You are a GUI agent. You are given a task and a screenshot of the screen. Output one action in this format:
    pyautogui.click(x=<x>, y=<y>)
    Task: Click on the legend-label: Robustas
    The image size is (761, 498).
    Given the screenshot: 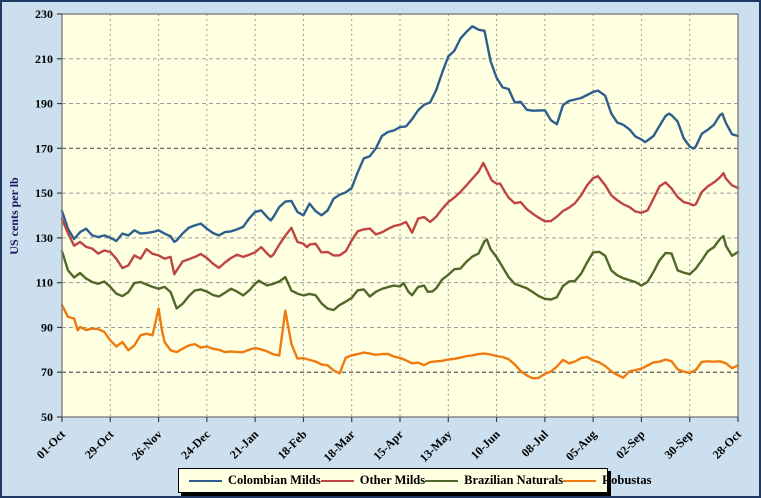 What is the action you would take?
    pyautogui.click(x=627, y=480)
    